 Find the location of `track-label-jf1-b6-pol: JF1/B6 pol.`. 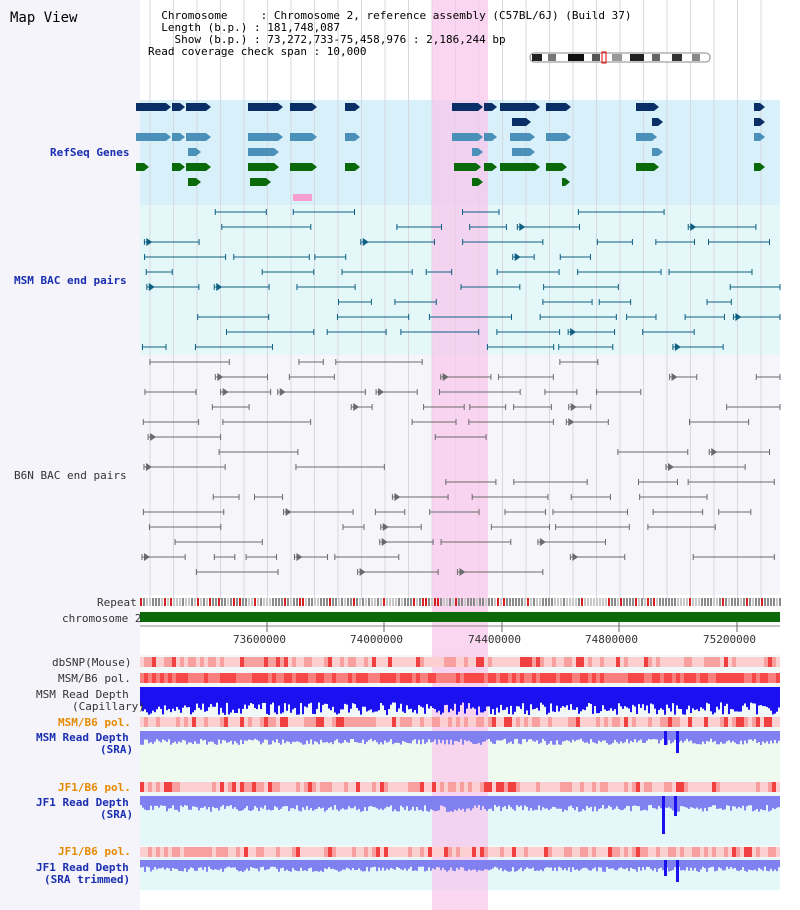

track-label-jf1-b6-pol: JF1/B6 pol. is located at coordinates (94, 787).